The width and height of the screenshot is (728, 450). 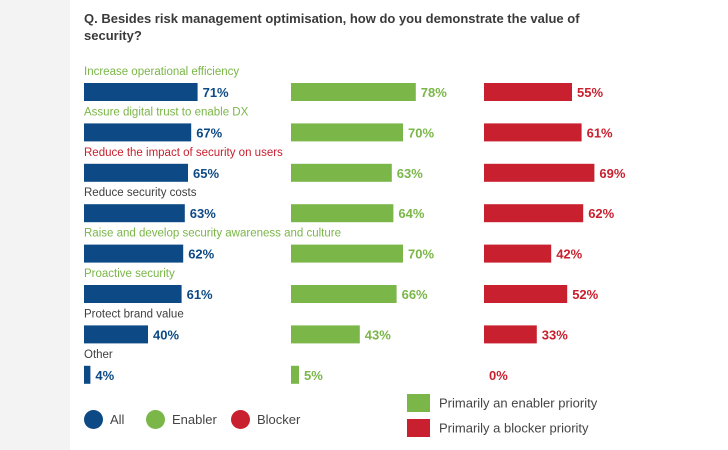 What do you see at coordinates (415, 294) in the screenshot?
I see `value-label-enabler: 66%` at bounding box center [415, 294].